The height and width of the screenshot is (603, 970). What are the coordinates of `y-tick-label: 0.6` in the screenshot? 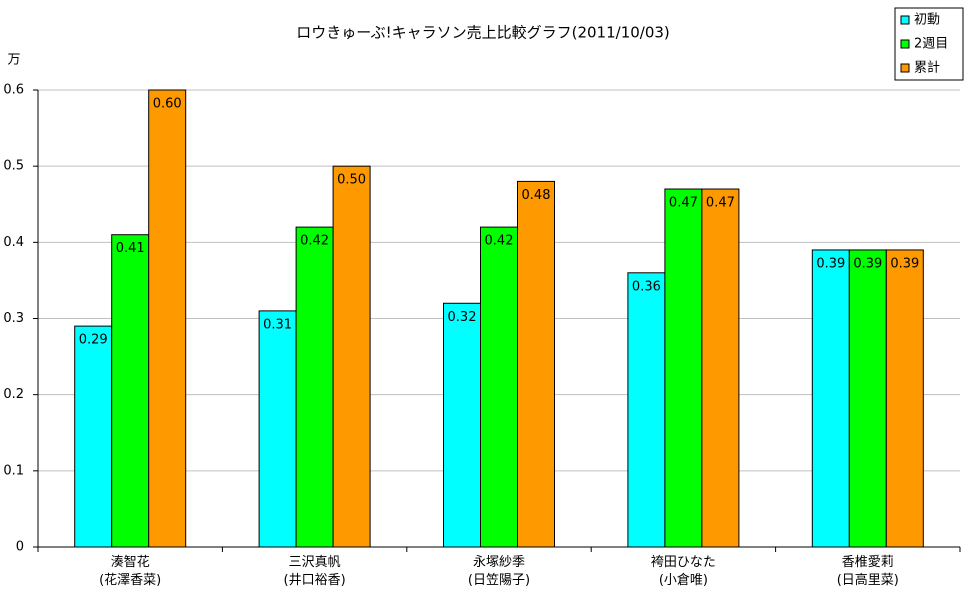 It's located at (13, 90).